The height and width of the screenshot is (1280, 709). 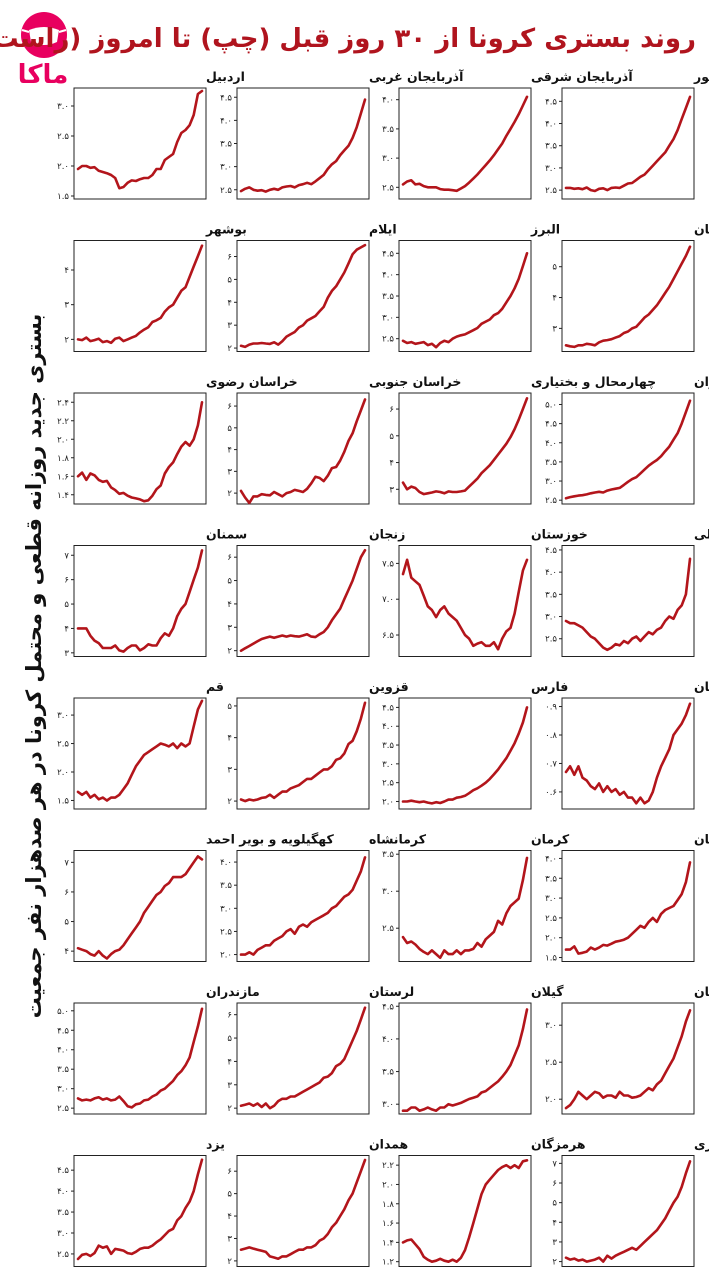 What do you see at coordinates (316, 592) in the screenshot?
I see `chart-panel: زنجان ۲ ۳ ۴ ۵ ۶` at bounding box center [316, 592].